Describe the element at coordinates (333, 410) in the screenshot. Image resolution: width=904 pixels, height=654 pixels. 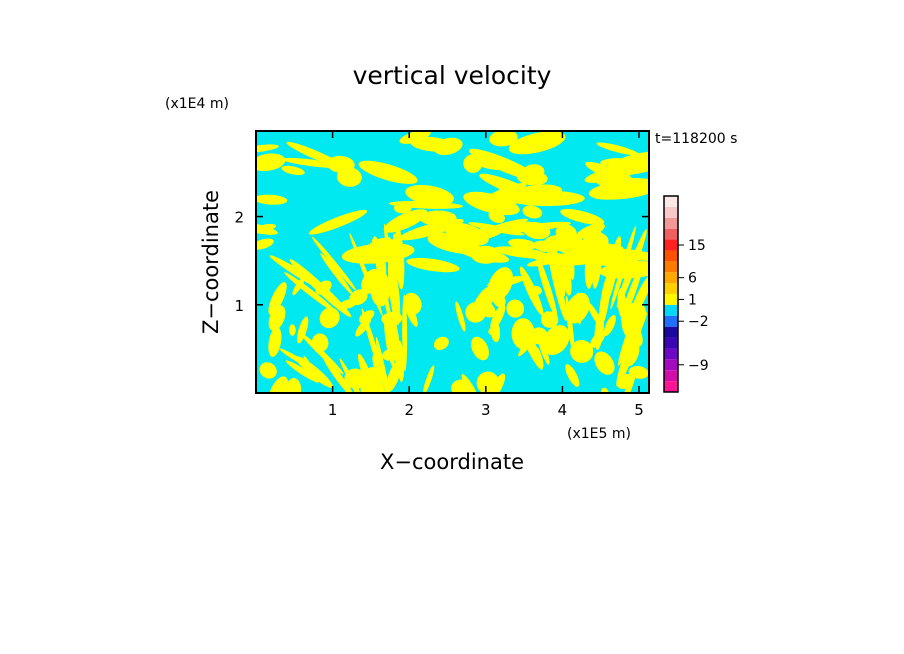
I see `x-tick-label: 1` at that location.